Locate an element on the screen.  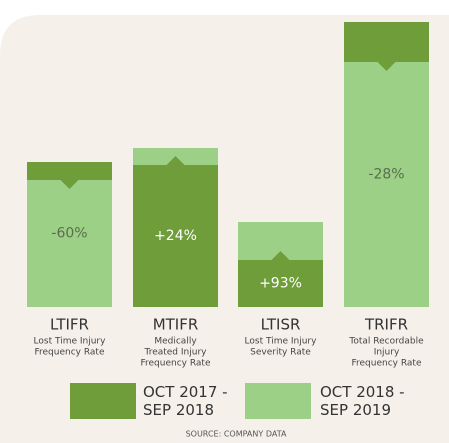
category-description: Treated Injury is located at coordinates (176, 353).